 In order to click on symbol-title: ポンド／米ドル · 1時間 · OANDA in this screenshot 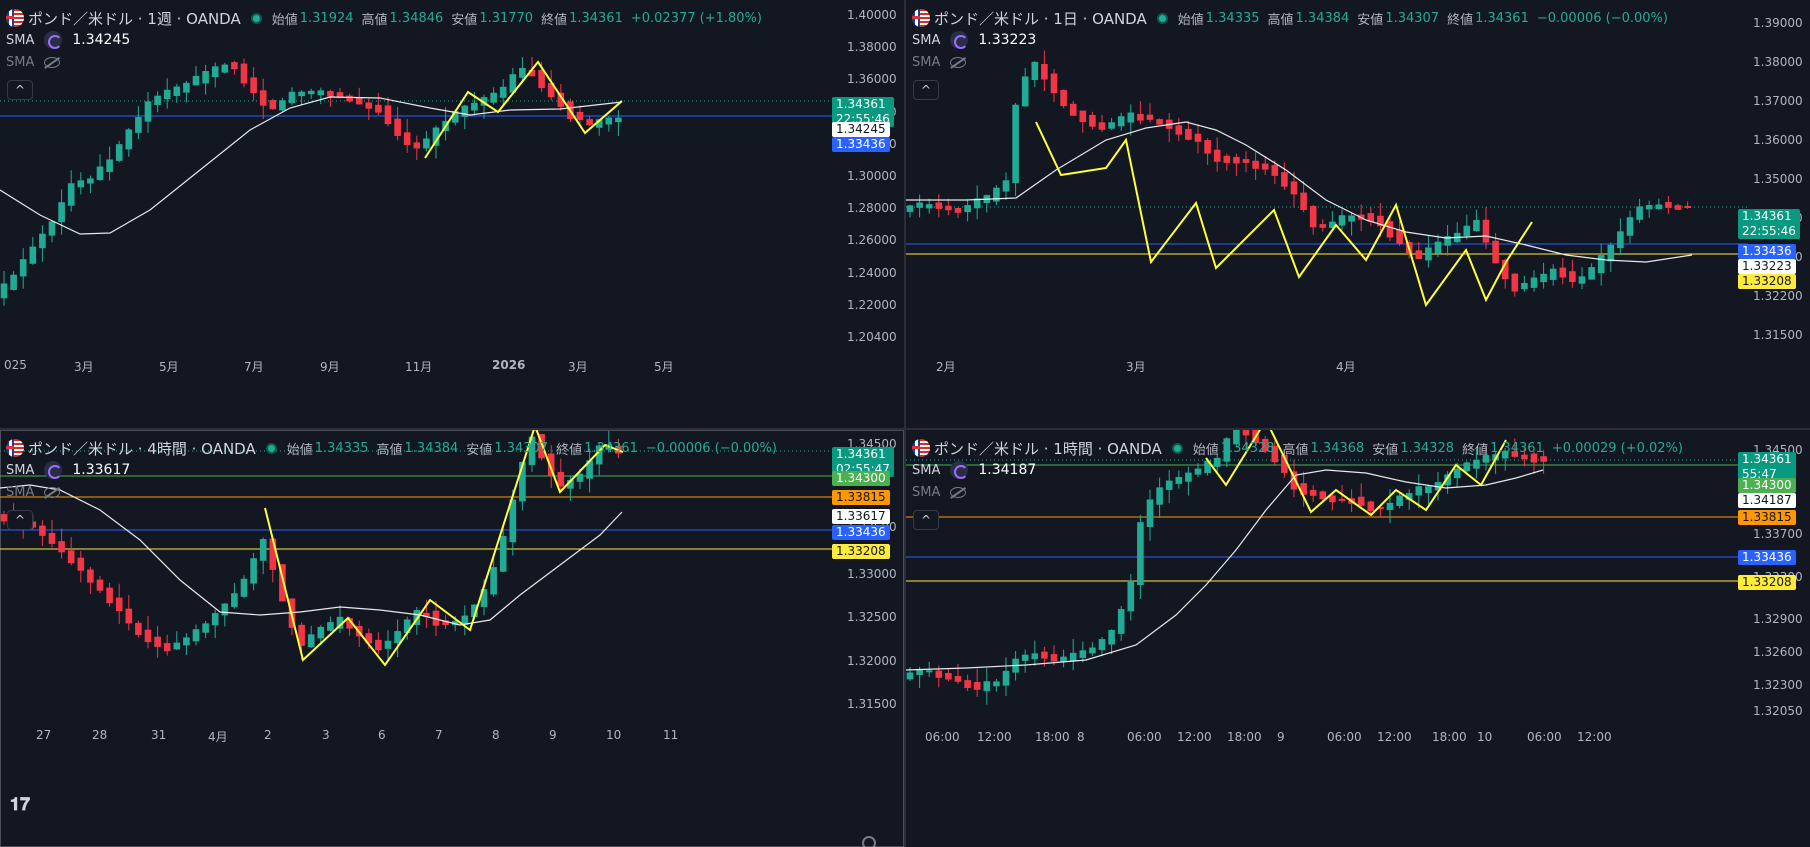, I will do `click(1048, 448)`.